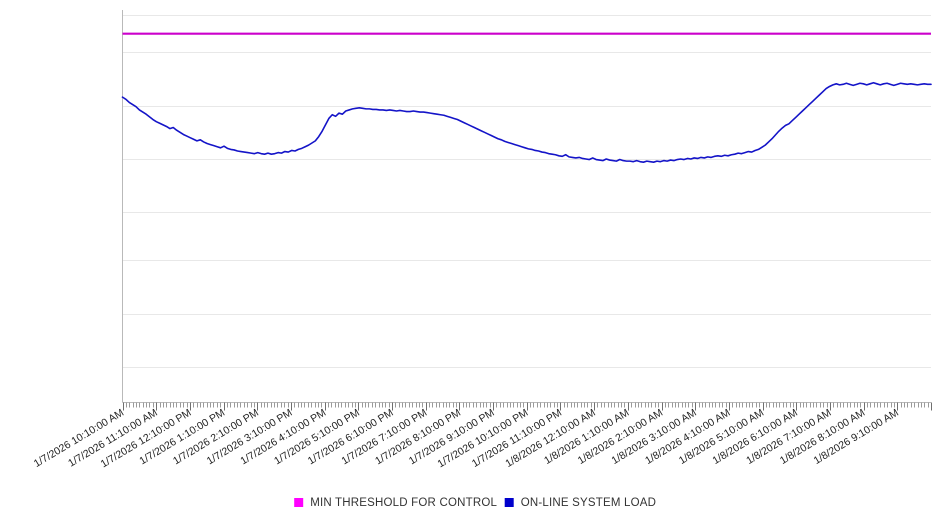  I want to click on system-load-line, so click(526, 122).